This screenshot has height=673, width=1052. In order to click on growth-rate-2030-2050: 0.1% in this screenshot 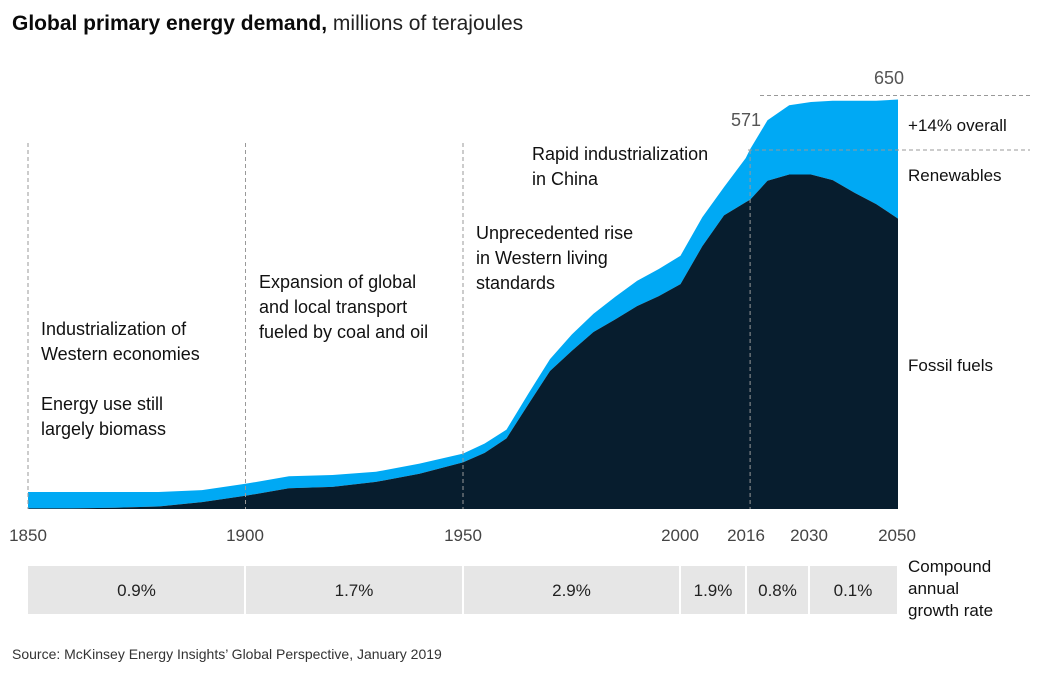, I will do `click(853, 590)`.